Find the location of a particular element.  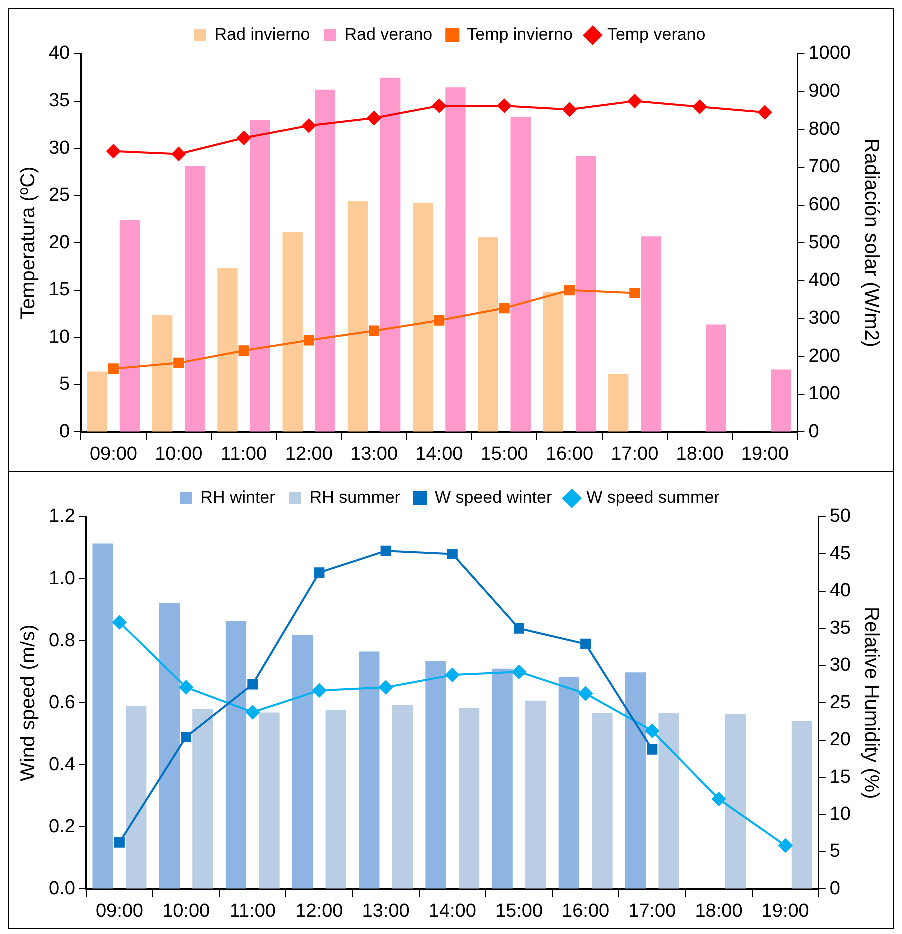

y2-tick-label: 15 is located at coordinates (841, 777).